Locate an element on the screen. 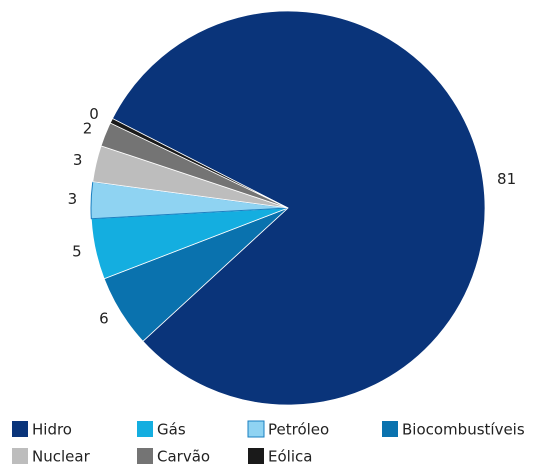  data-label: 6 is located at coordinates (104, 319).